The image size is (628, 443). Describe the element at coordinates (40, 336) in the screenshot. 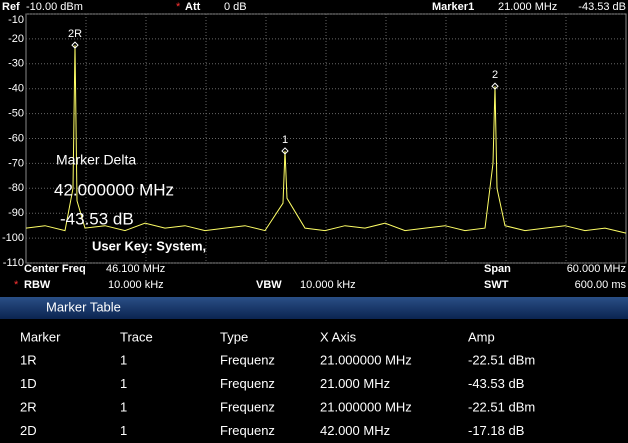

I see `table-header: Marker` at that location.